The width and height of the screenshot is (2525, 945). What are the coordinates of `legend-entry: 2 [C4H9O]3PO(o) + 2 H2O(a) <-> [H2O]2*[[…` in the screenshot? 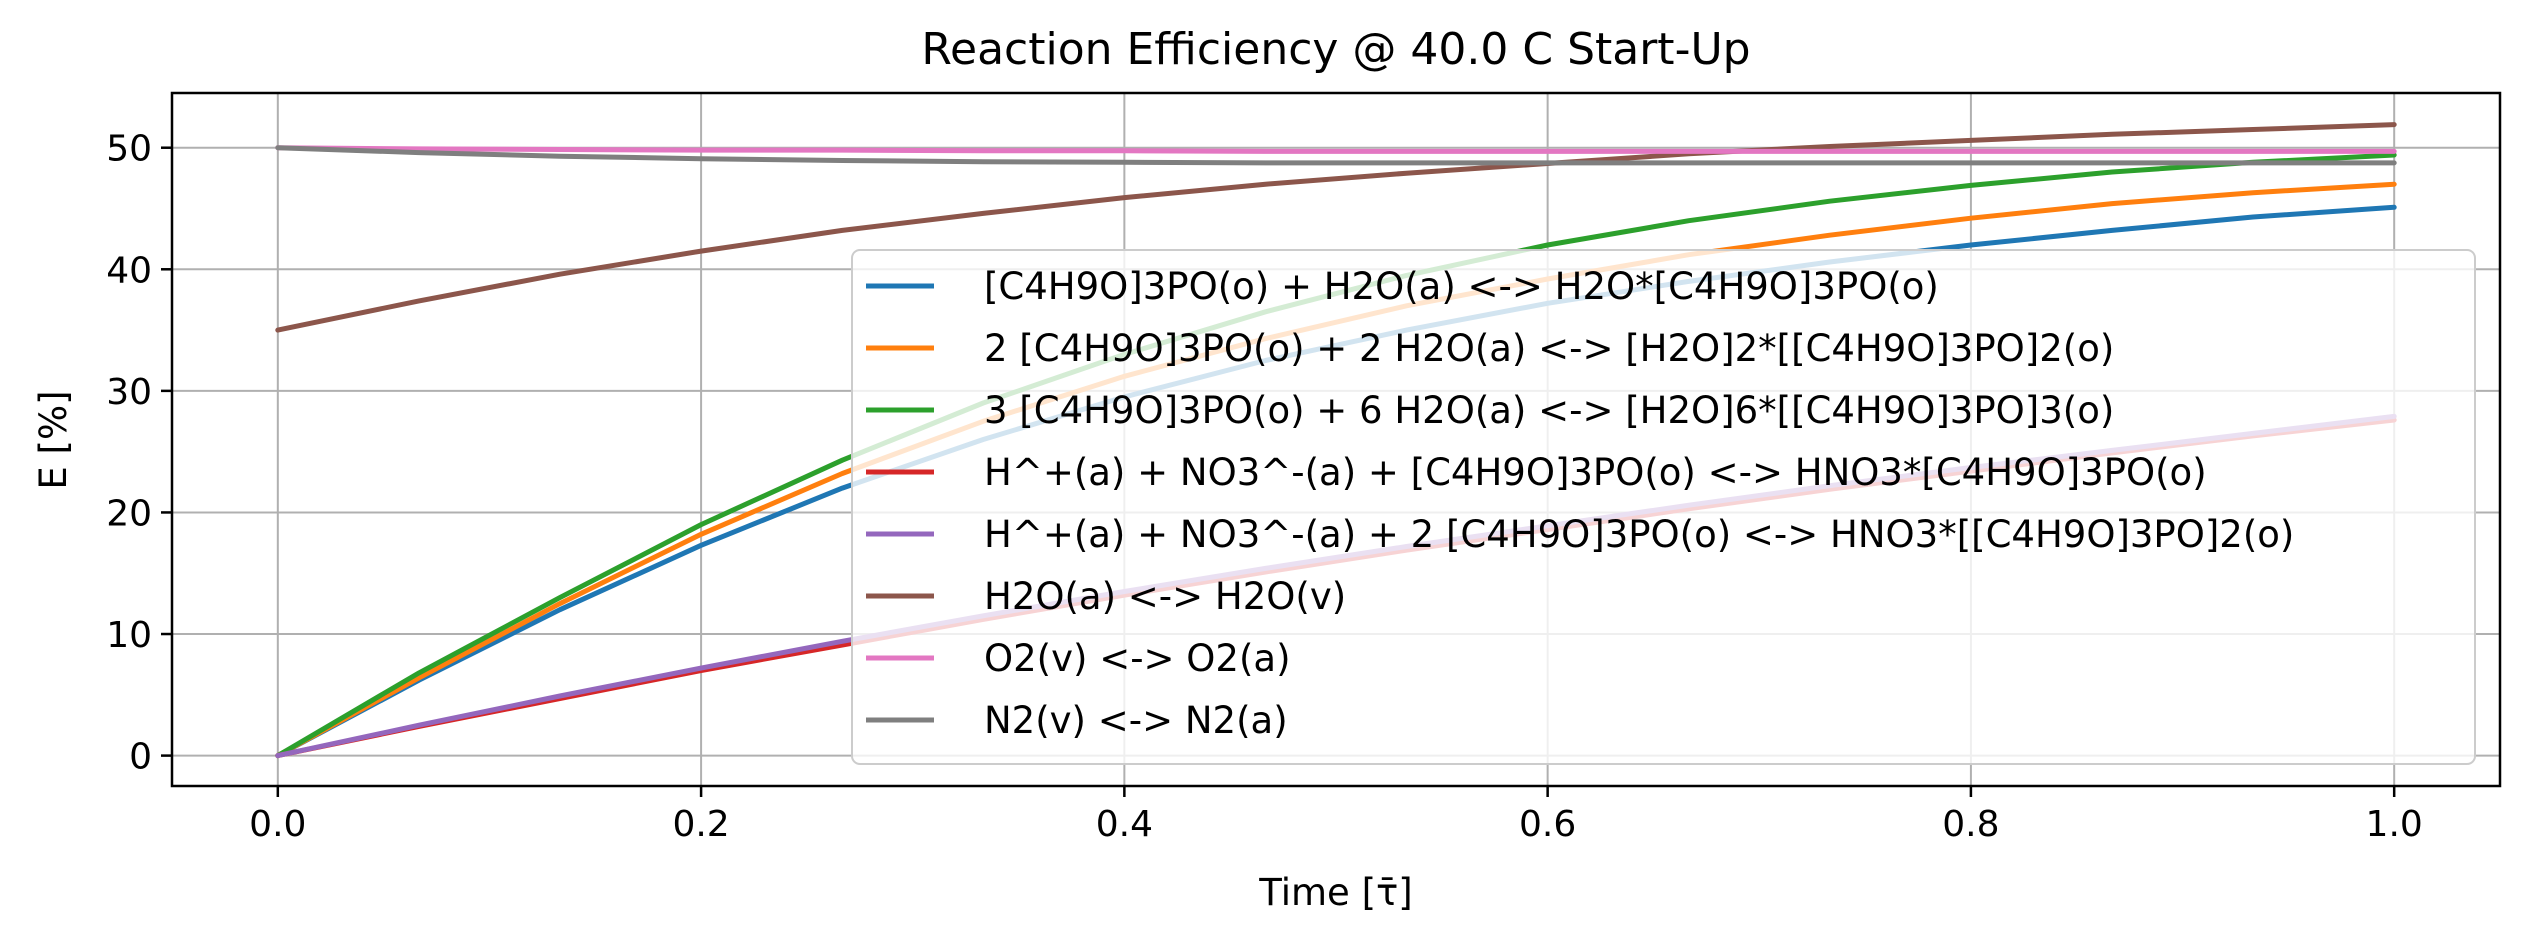 It's located at (1549, 348).